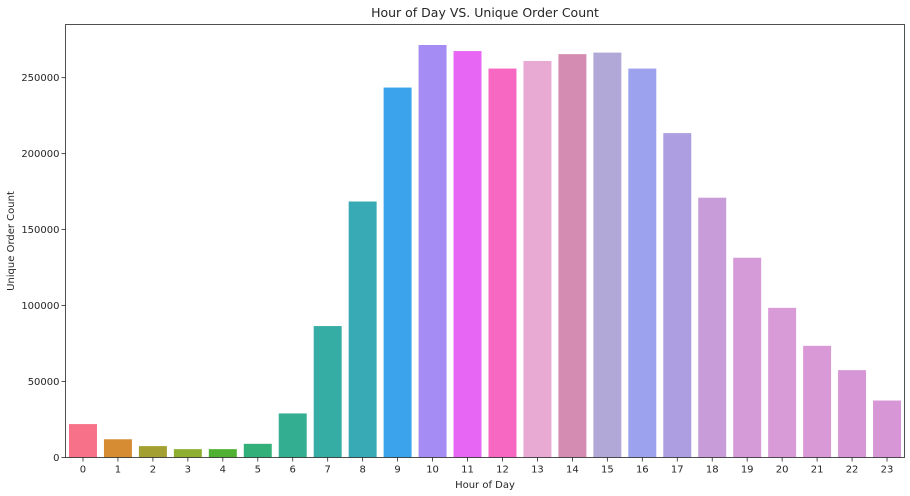 This screenshot has width=910, height=496. Describe the element at coordinates (467, 470) in the screenshot. I see `x-tick-label: 11` at that location.